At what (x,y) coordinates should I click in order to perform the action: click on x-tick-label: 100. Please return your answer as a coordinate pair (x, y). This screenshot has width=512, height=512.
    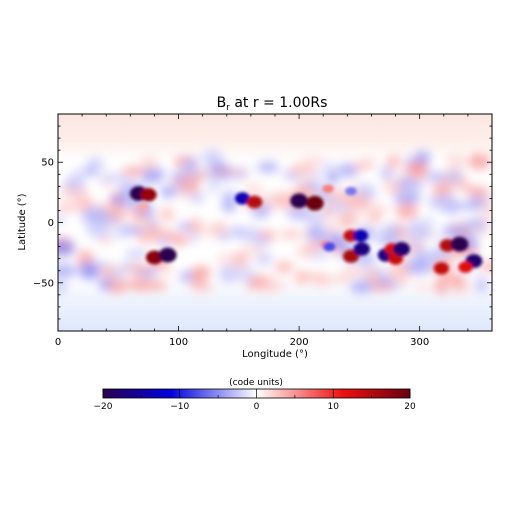
    Looking at the image, I should click on (178, 342).